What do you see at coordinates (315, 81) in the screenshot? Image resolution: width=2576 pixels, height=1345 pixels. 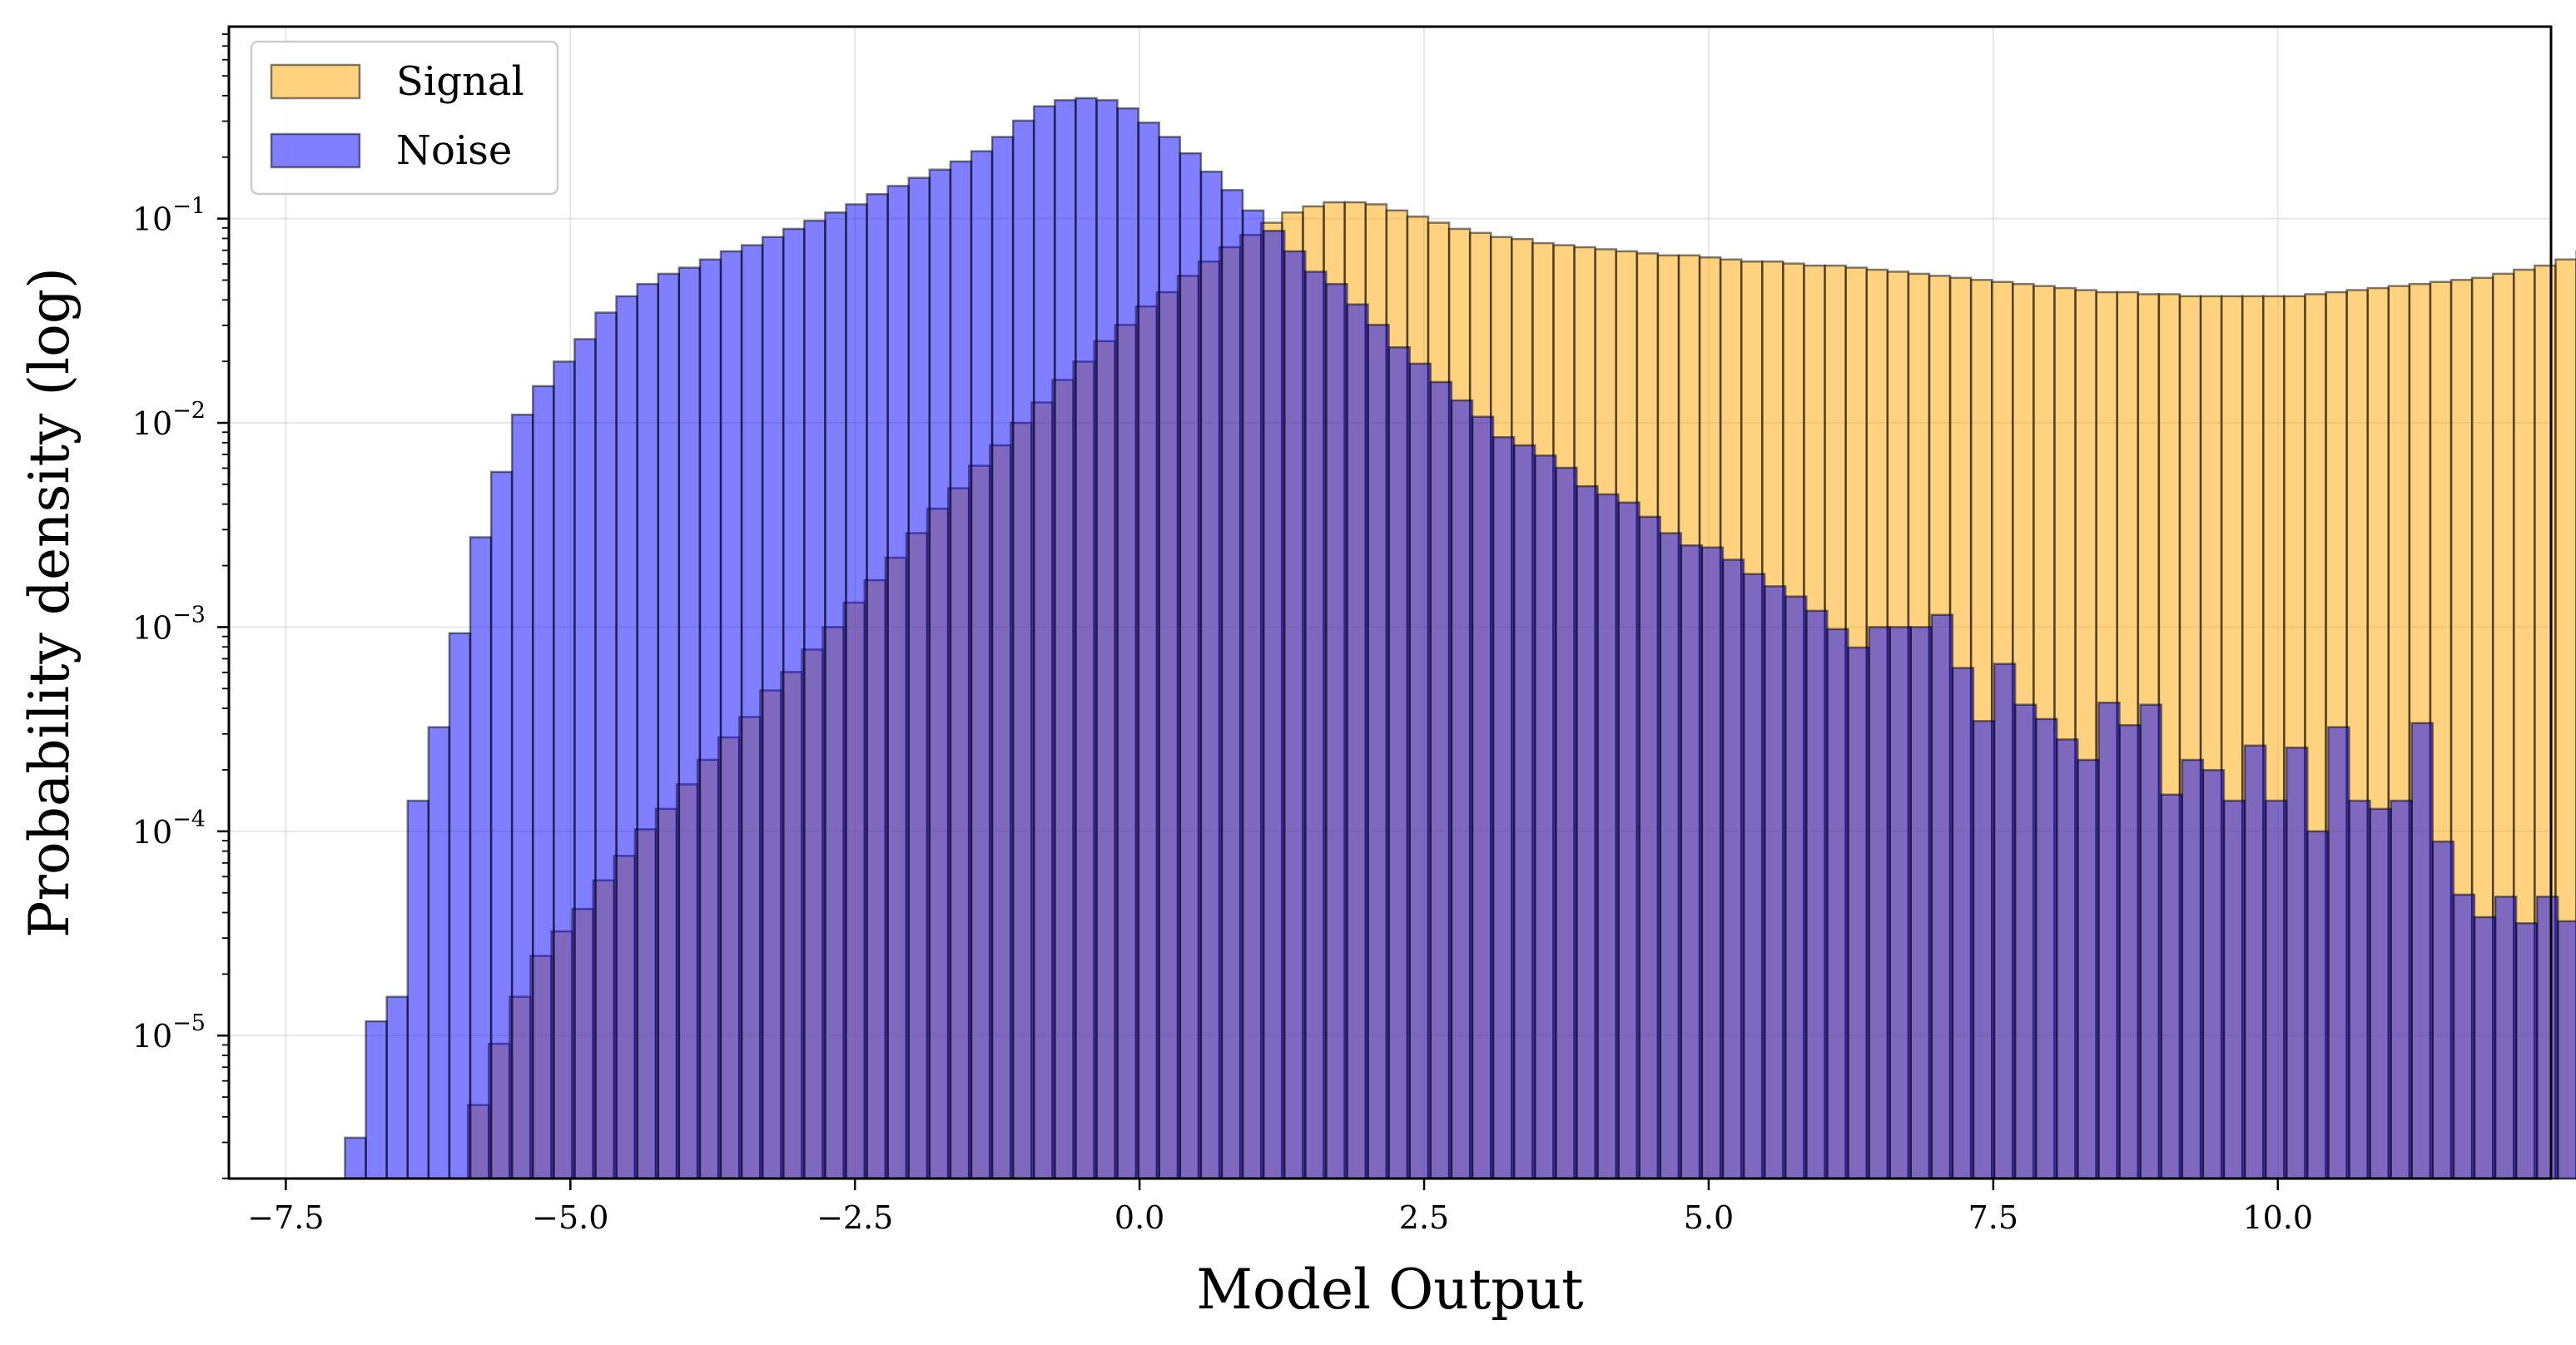 I see `legend-swatch-signal` at bounding box center [315, 81].